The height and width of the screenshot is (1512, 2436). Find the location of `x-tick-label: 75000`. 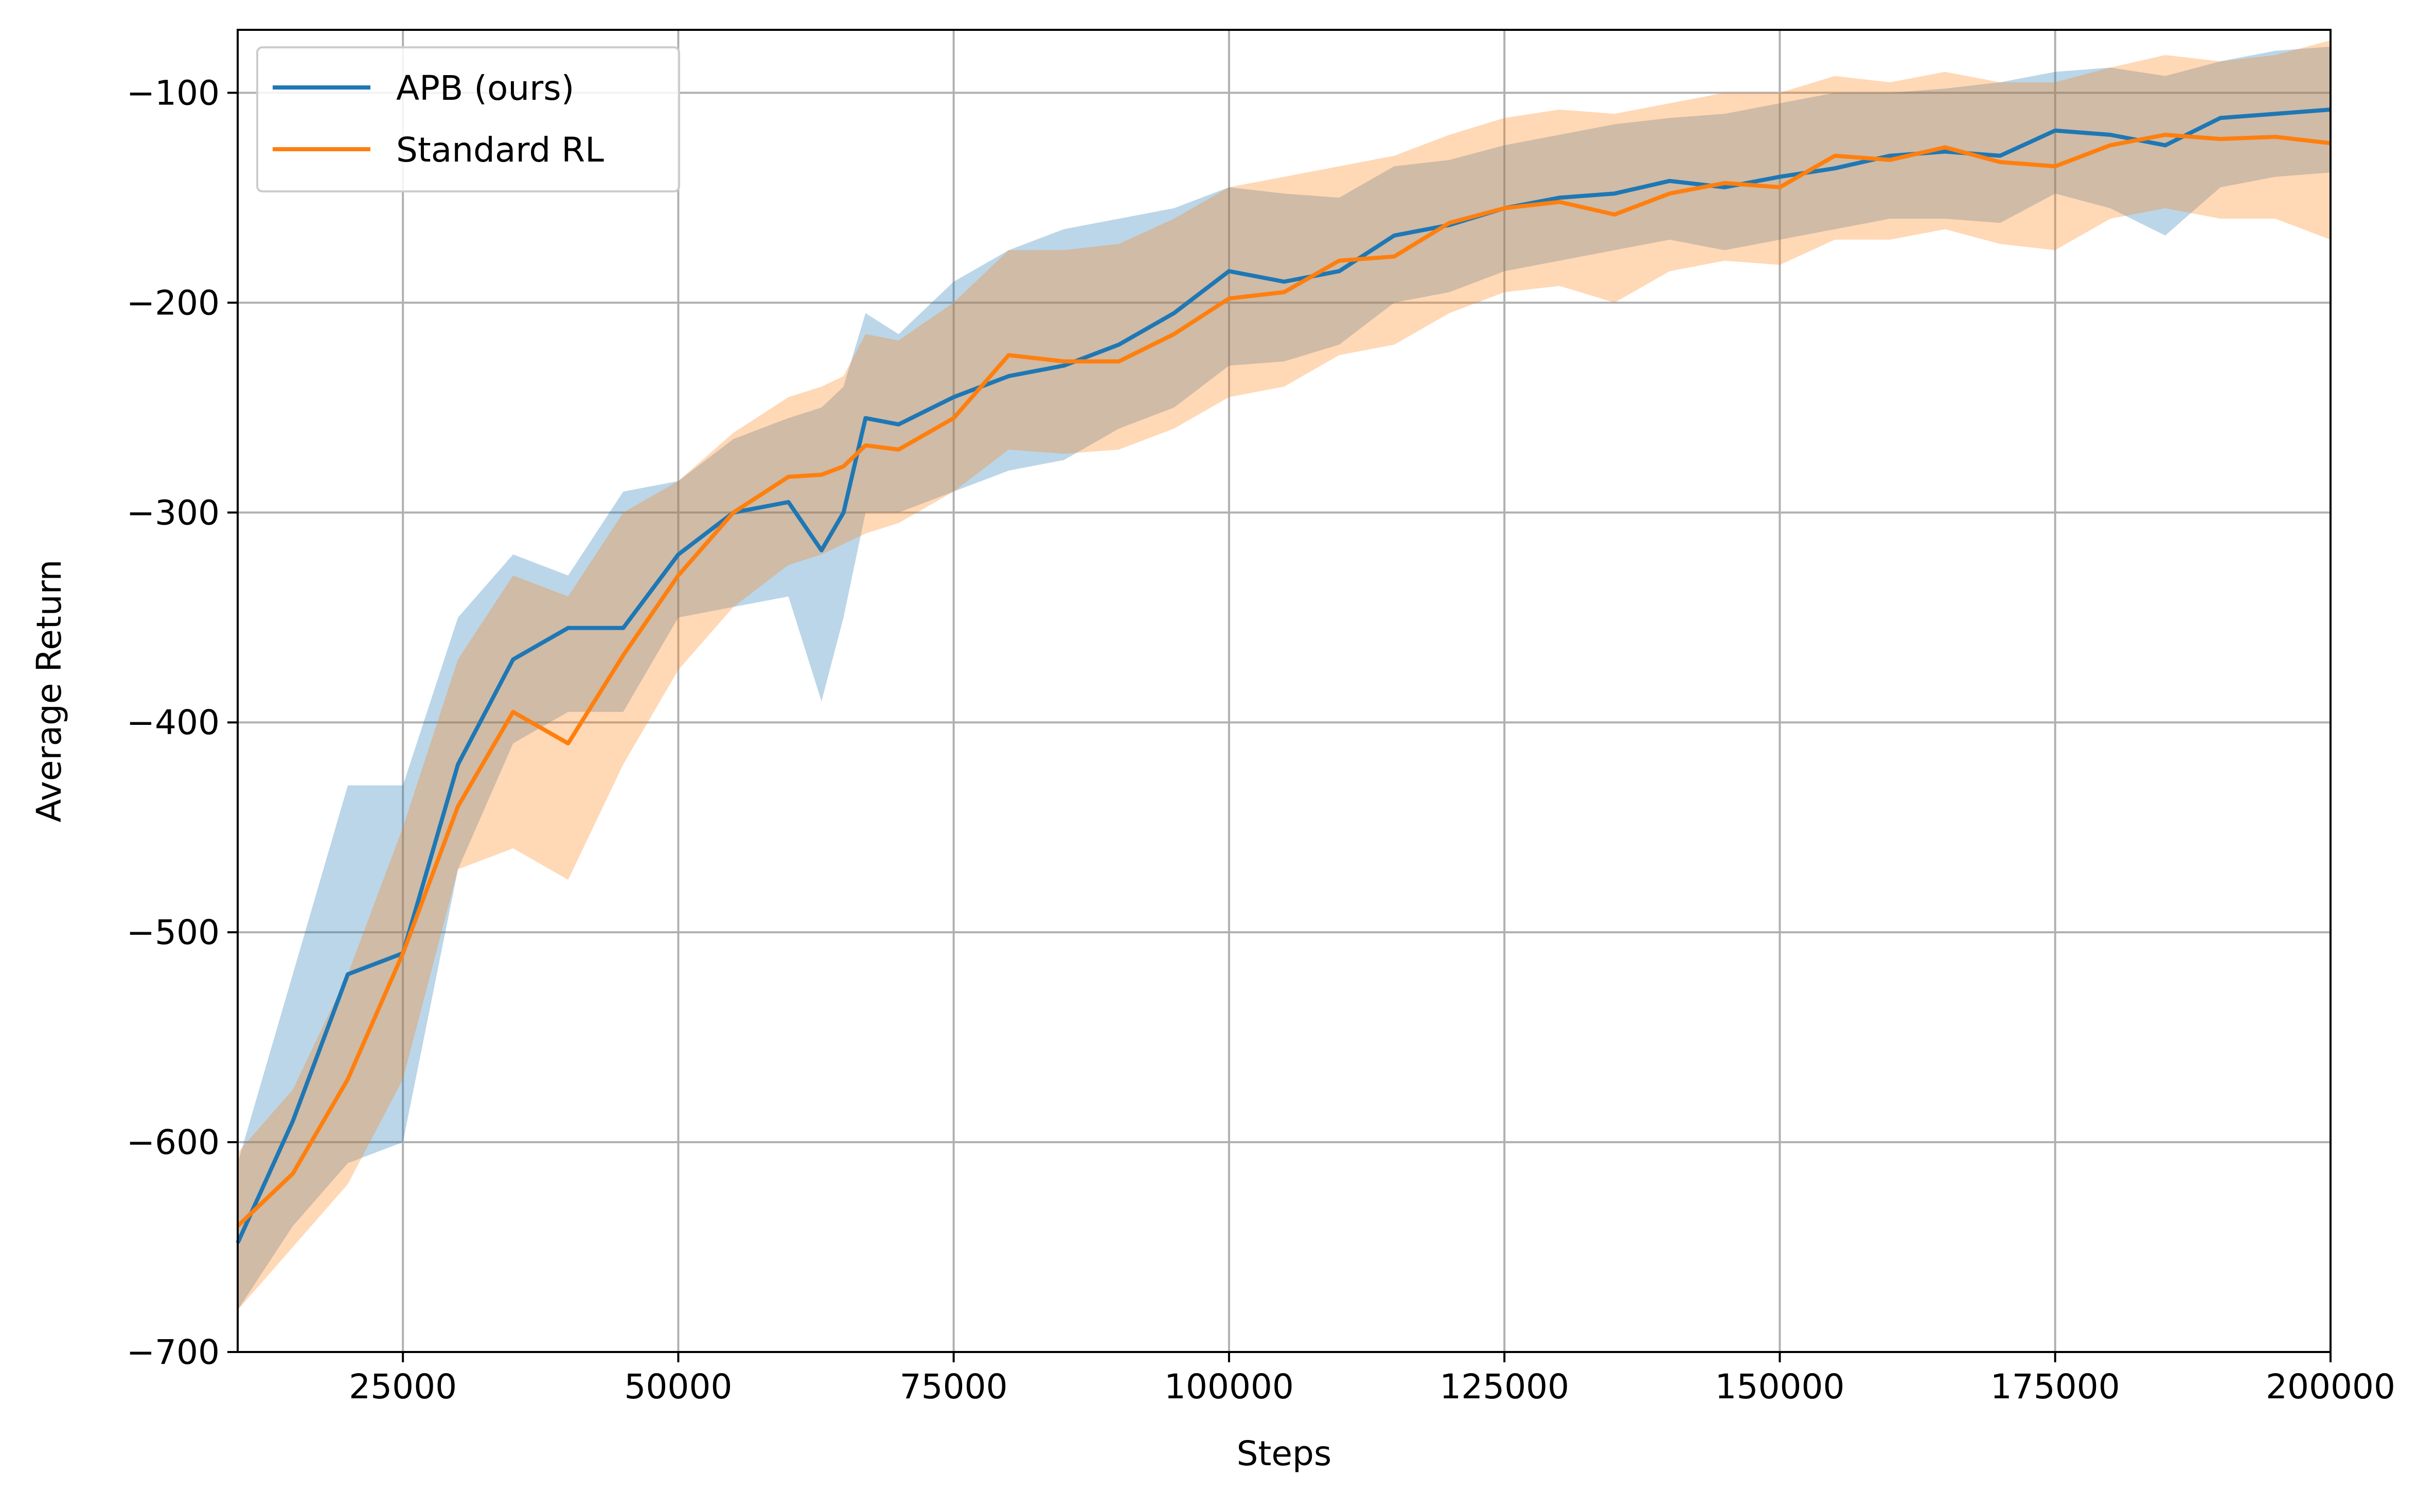

x-tick-label: 75000 is located at coordinates (954, 1387).